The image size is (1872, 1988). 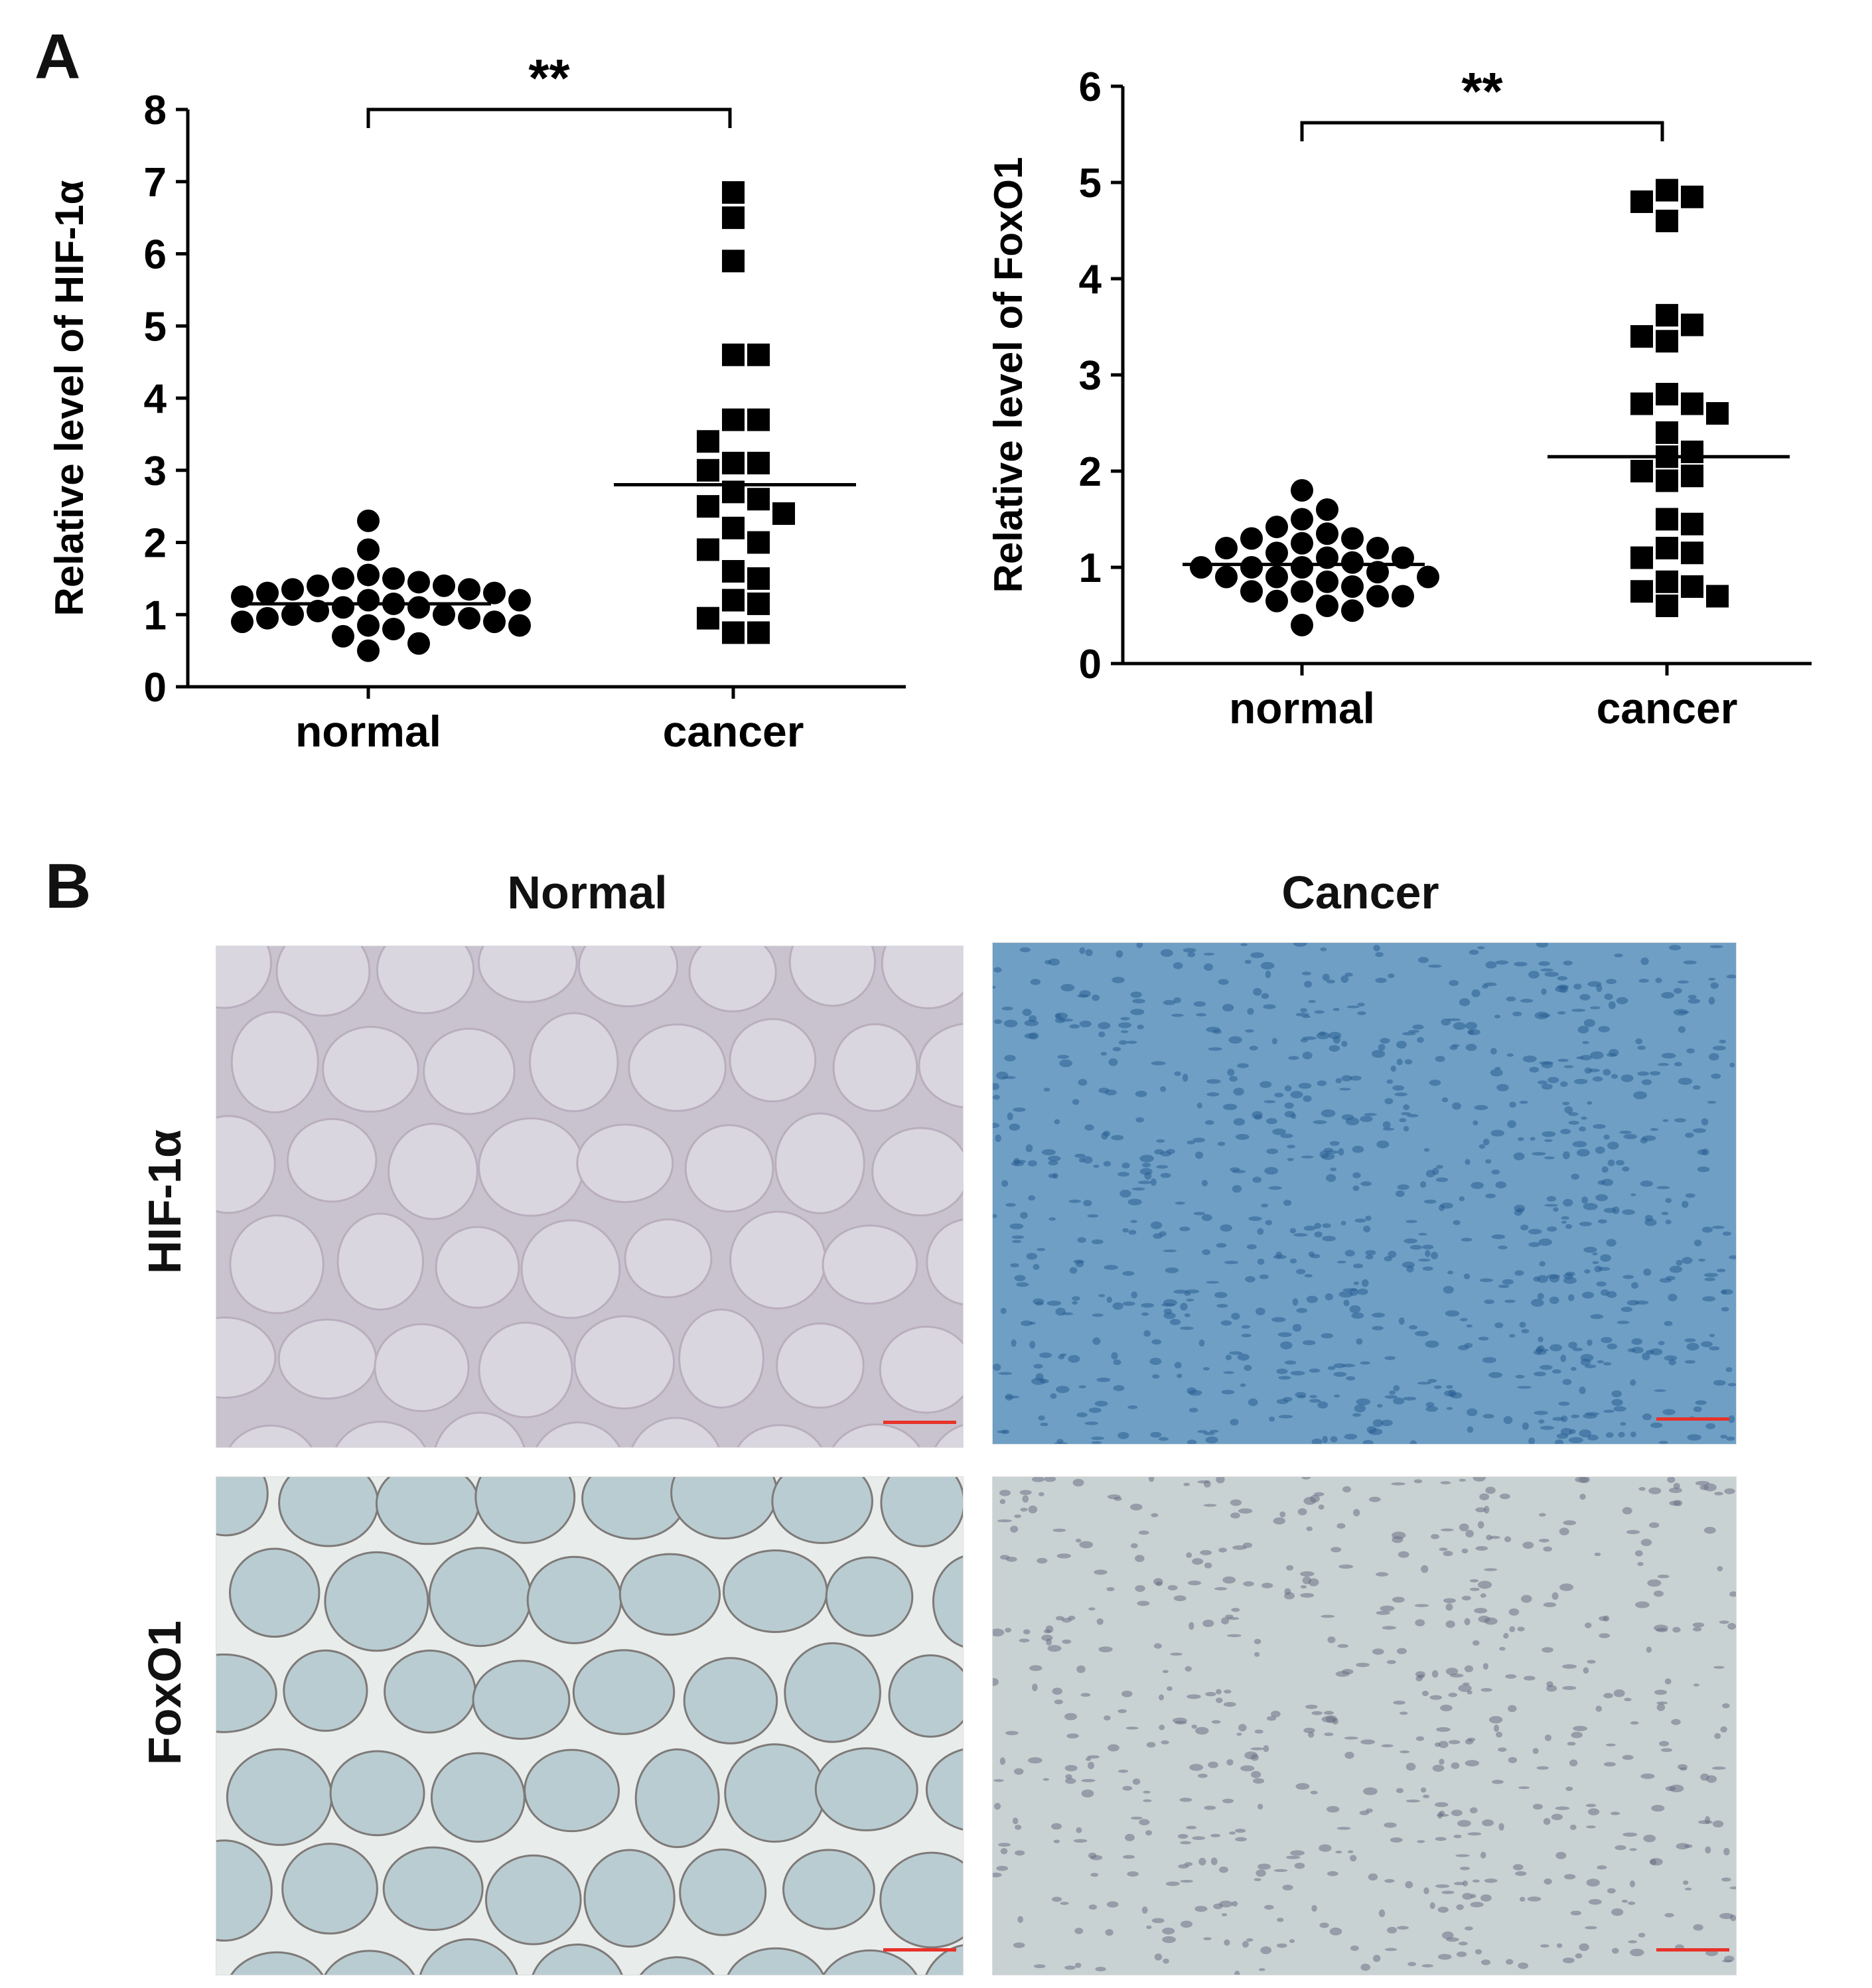 I want to click on y-tick-label: 4, so click(x=155, y=399).